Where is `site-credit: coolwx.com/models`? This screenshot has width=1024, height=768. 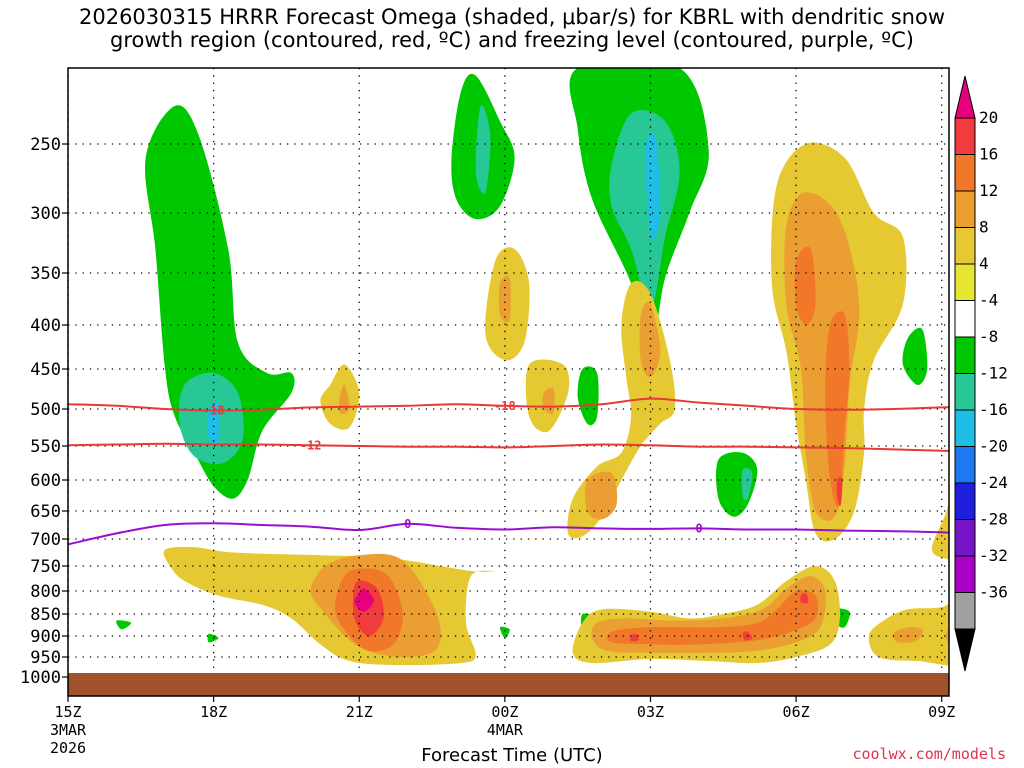
site-credit: coolwx.com/models is located at coordinates (929, 754).